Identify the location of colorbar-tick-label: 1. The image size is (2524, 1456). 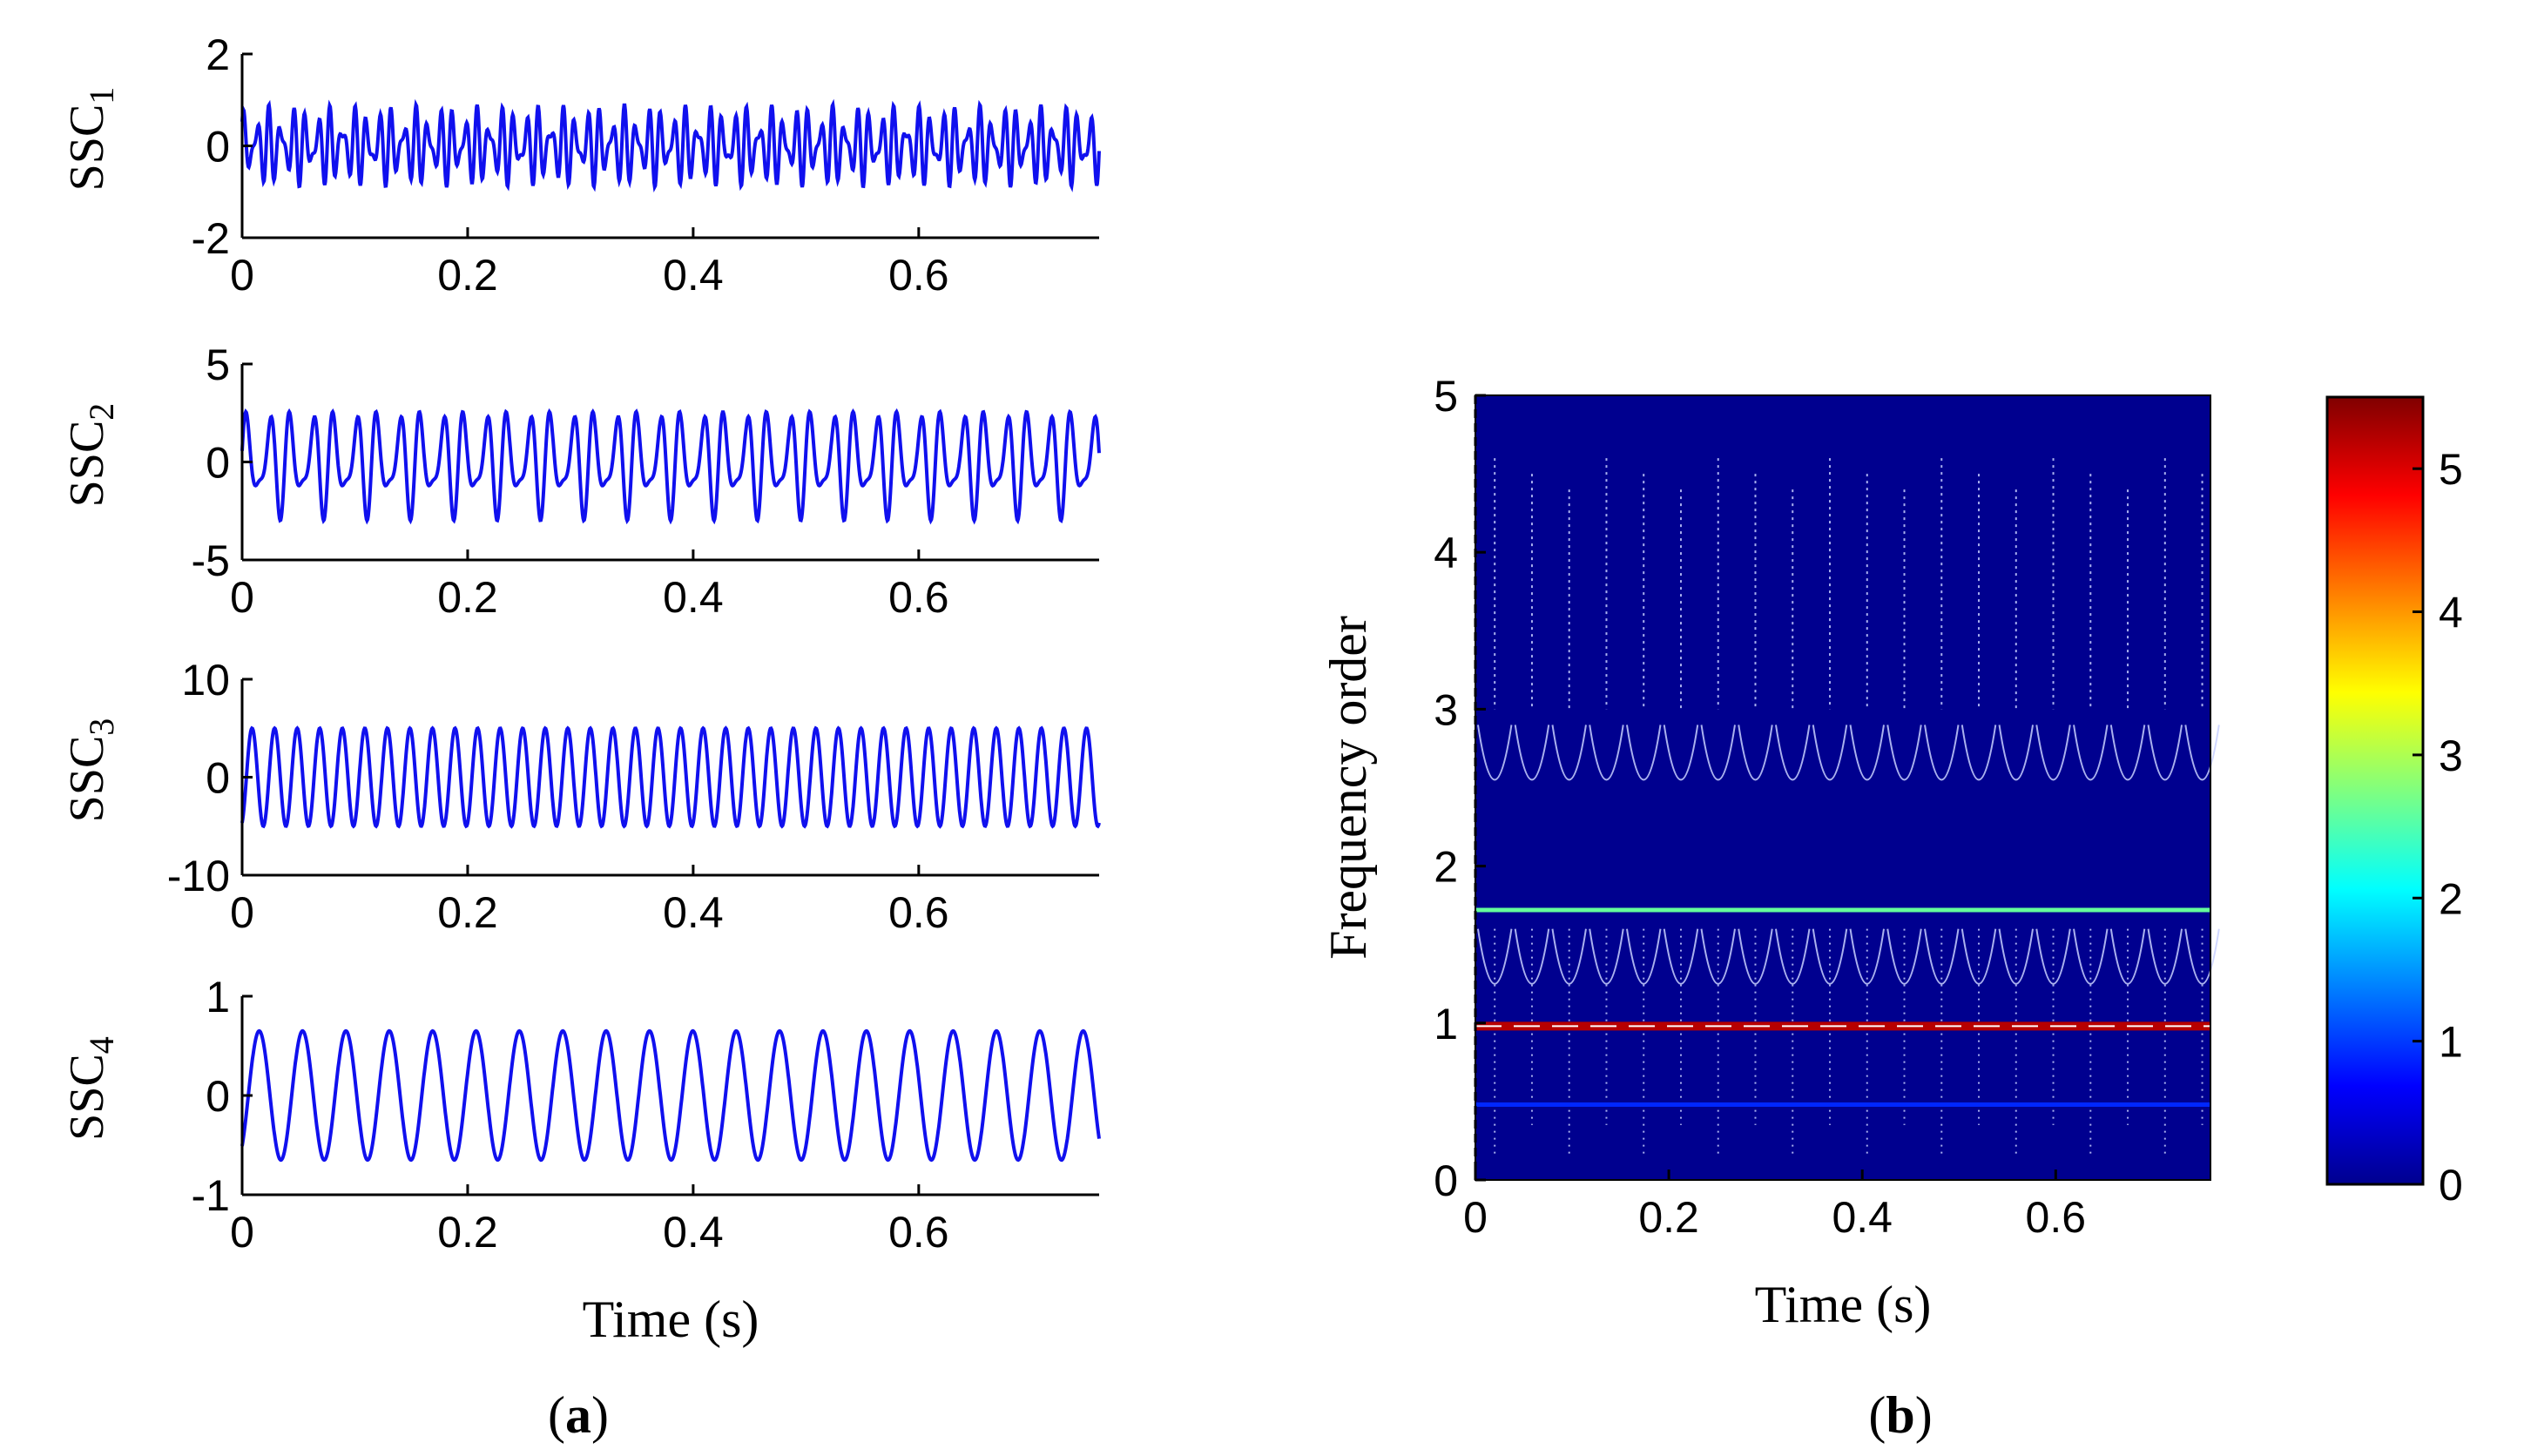
(2451, 1042).